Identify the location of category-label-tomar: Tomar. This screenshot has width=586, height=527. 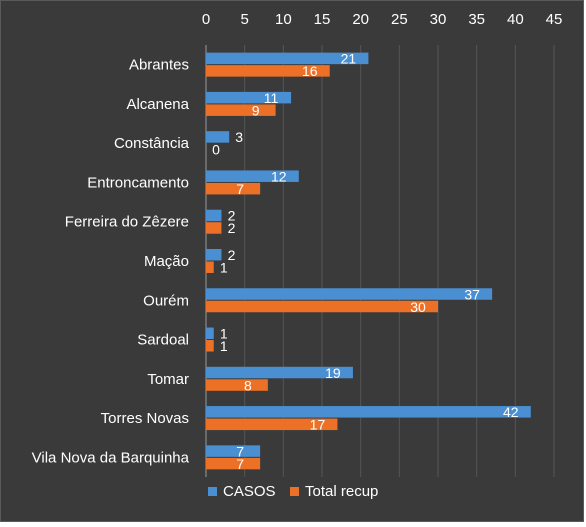
(168, 379).